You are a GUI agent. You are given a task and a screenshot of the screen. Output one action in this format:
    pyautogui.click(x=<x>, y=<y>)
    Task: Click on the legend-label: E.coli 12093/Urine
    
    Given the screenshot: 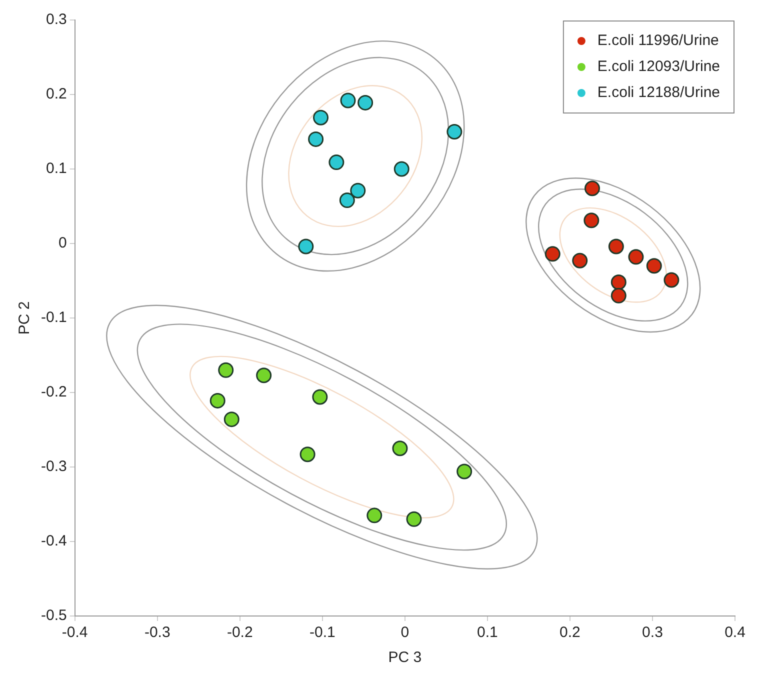 What is the action you would take?
    pyautogui.click(x=658, y=67)
    